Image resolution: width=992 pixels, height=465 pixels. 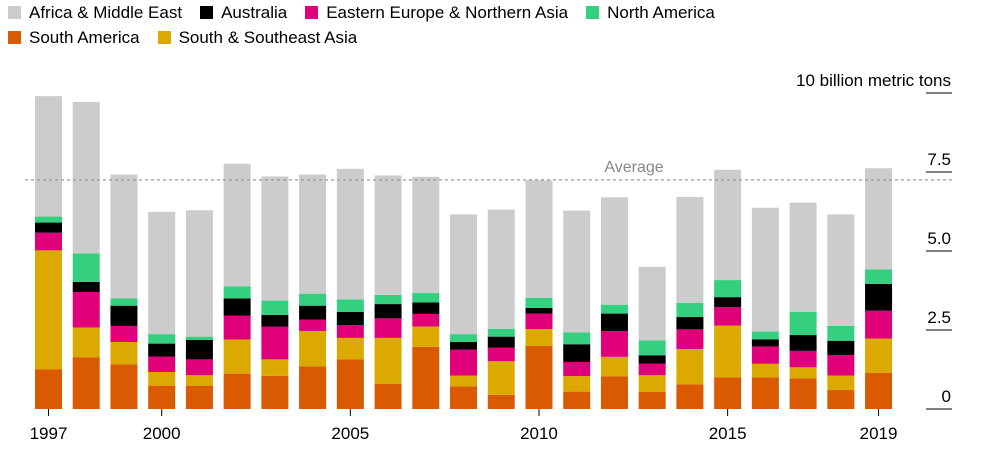 What do you see at coordinates (488, 170) in the screenshot?
I see `average-line-group: Average` at bounding box center [488, 170].